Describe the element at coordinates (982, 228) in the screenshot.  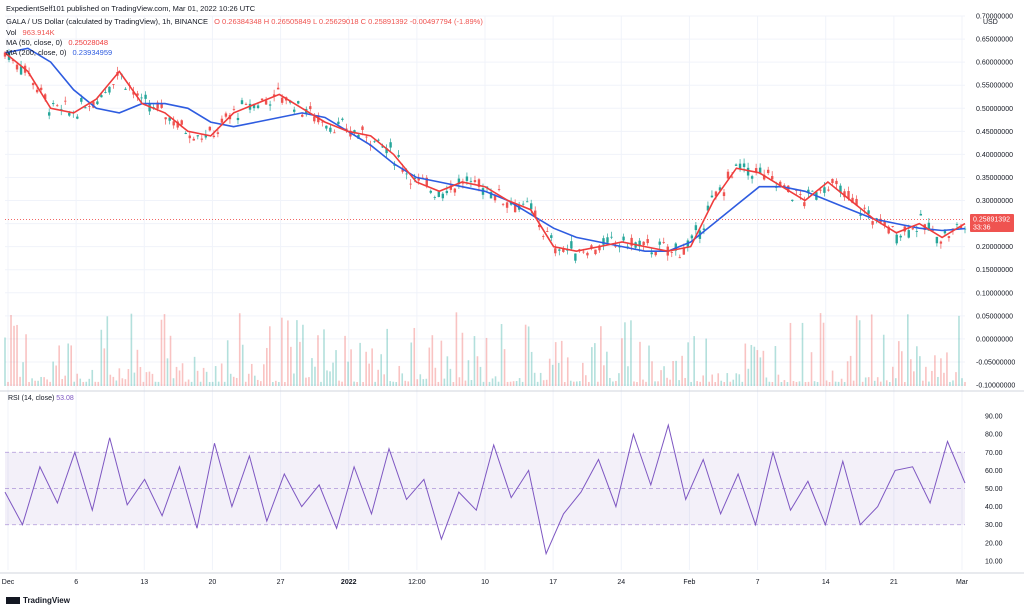
I see `last-price-countdown: 33:36` at that location.